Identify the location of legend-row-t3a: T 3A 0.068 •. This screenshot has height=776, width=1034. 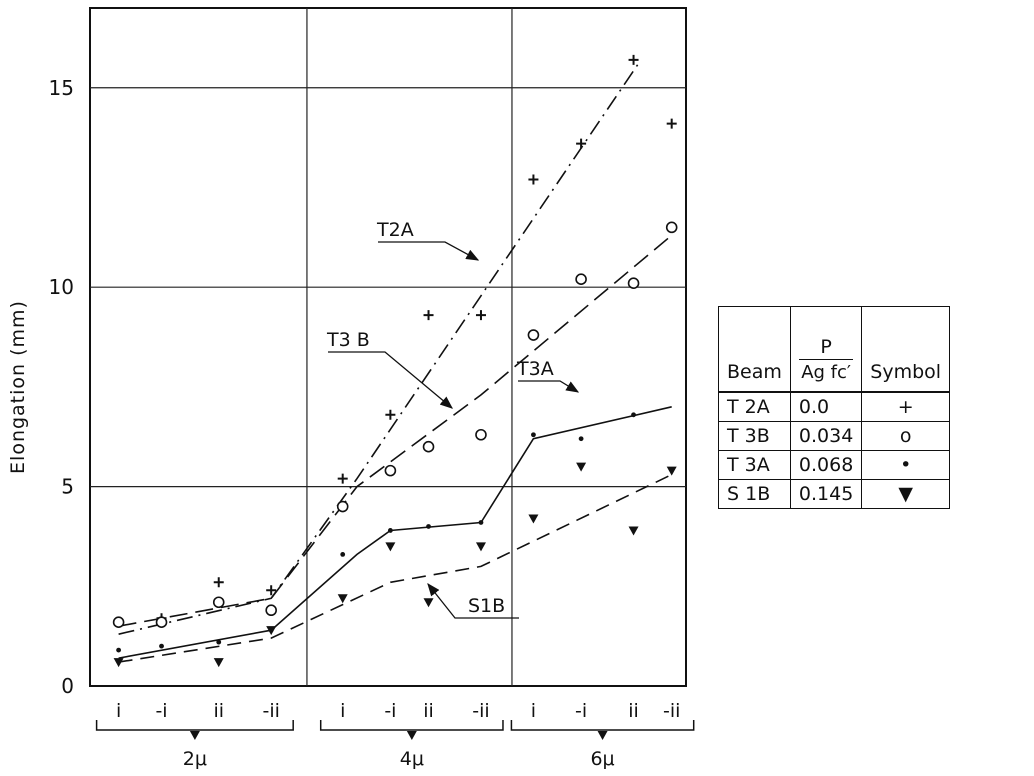
(834, 465).